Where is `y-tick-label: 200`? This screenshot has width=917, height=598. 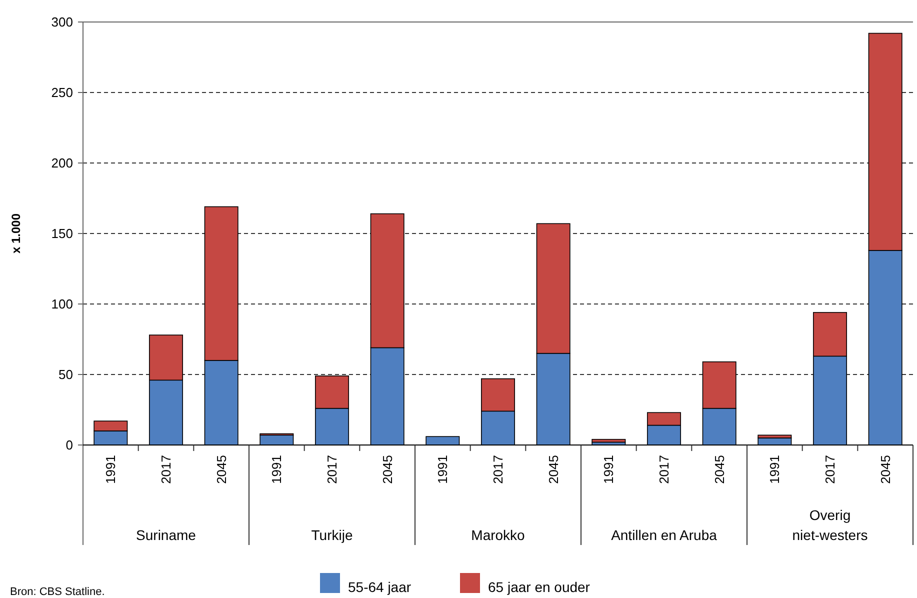
y-tick-label: 200 is located at coordinates (62, 163).